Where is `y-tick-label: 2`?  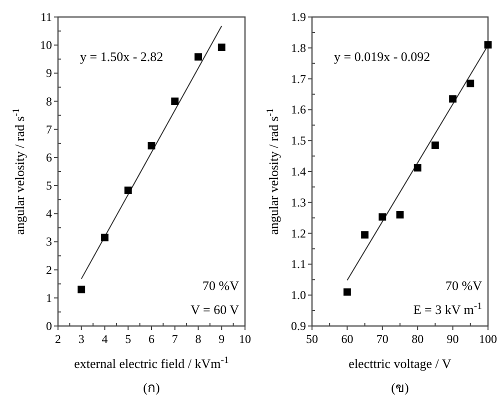
y-tick-label: 2 is located at coordinates (49, 269).